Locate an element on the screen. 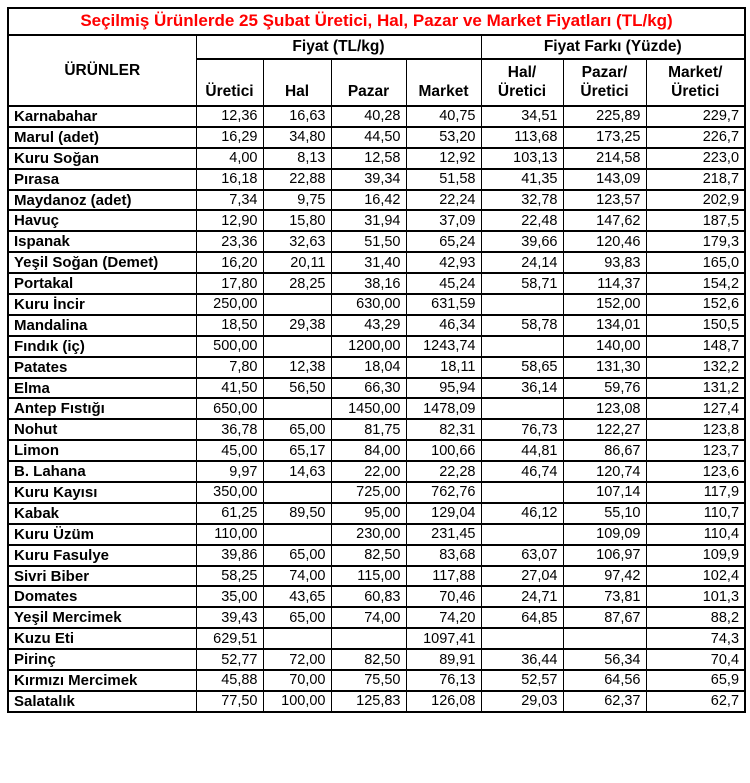 The height and width of the screenshot is (783, 750). market-price-cell: 1097,41 is located at coordinates (443, 639).